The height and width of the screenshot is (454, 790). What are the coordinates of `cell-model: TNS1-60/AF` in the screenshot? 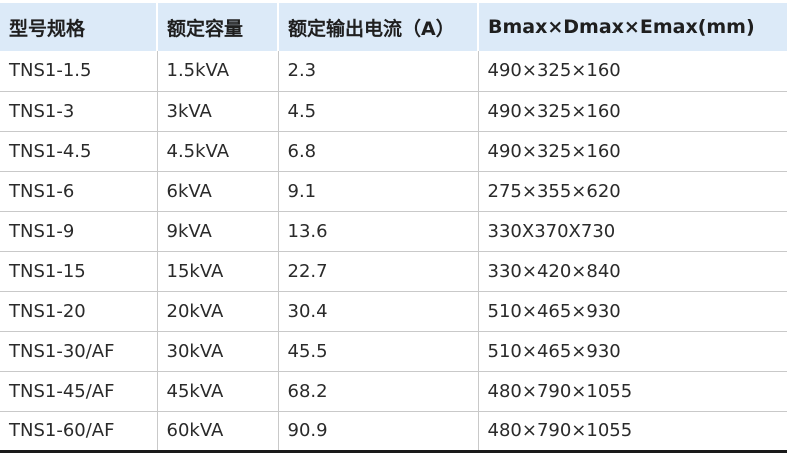 It's located at (79, 431).